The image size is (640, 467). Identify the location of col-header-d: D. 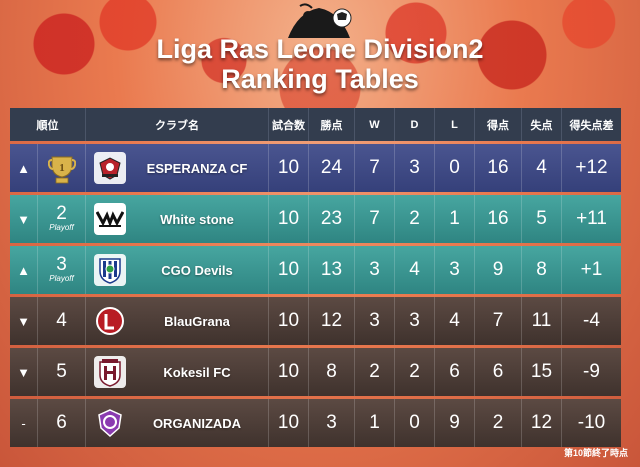
(415, 124).